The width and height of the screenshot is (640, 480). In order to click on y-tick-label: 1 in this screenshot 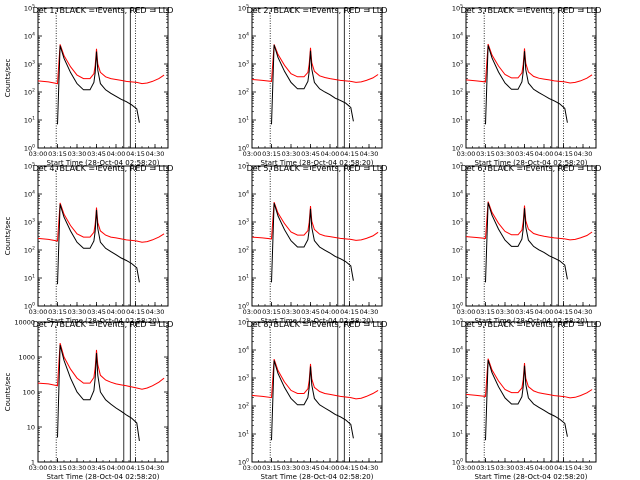, I will do `click(33, 463)`.